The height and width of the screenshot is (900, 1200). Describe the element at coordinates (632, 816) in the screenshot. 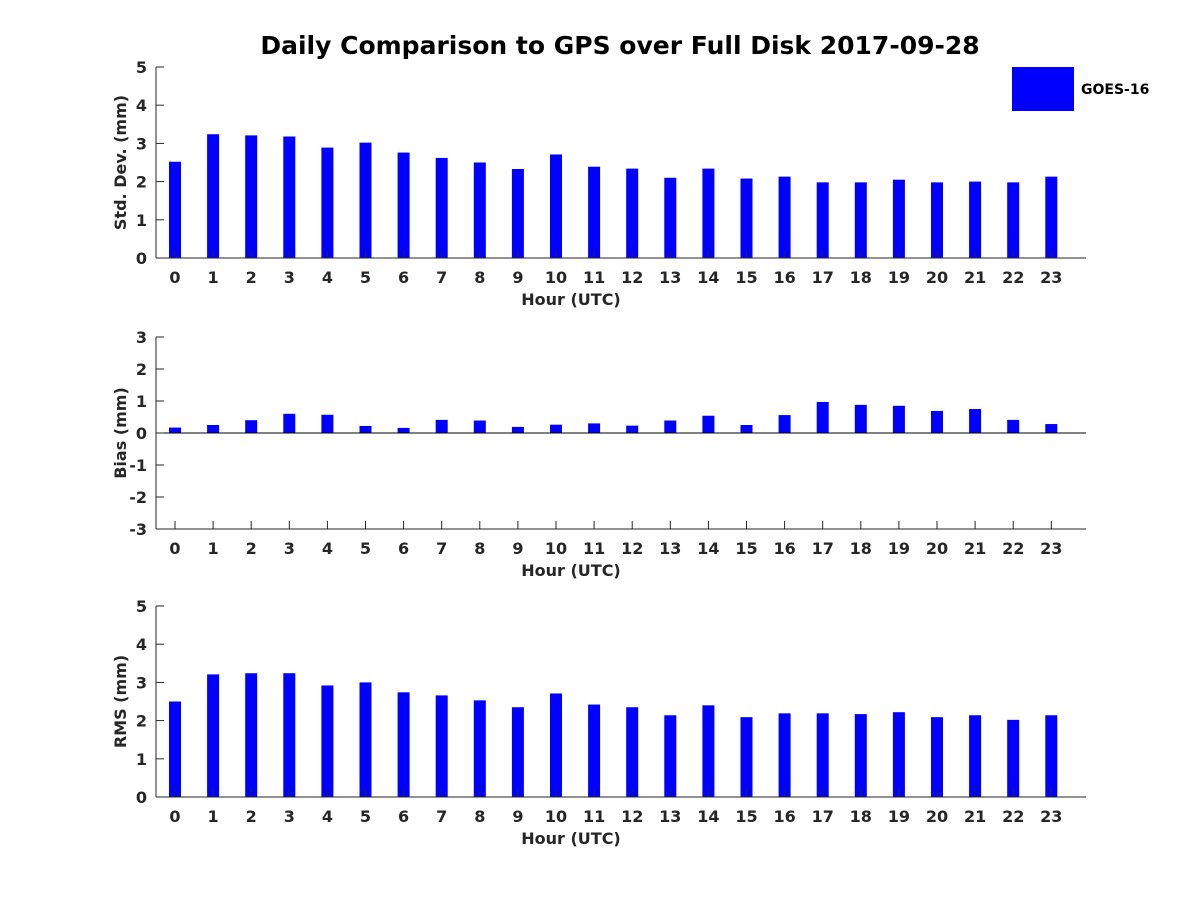

I see `rms-xtick-label: 12` at that location.